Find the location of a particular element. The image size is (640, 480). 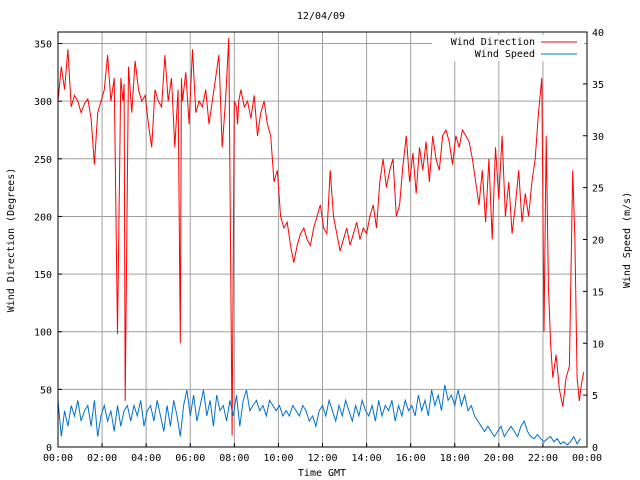

x-tick-label: 12:00 is located at coordinates (322, 458).